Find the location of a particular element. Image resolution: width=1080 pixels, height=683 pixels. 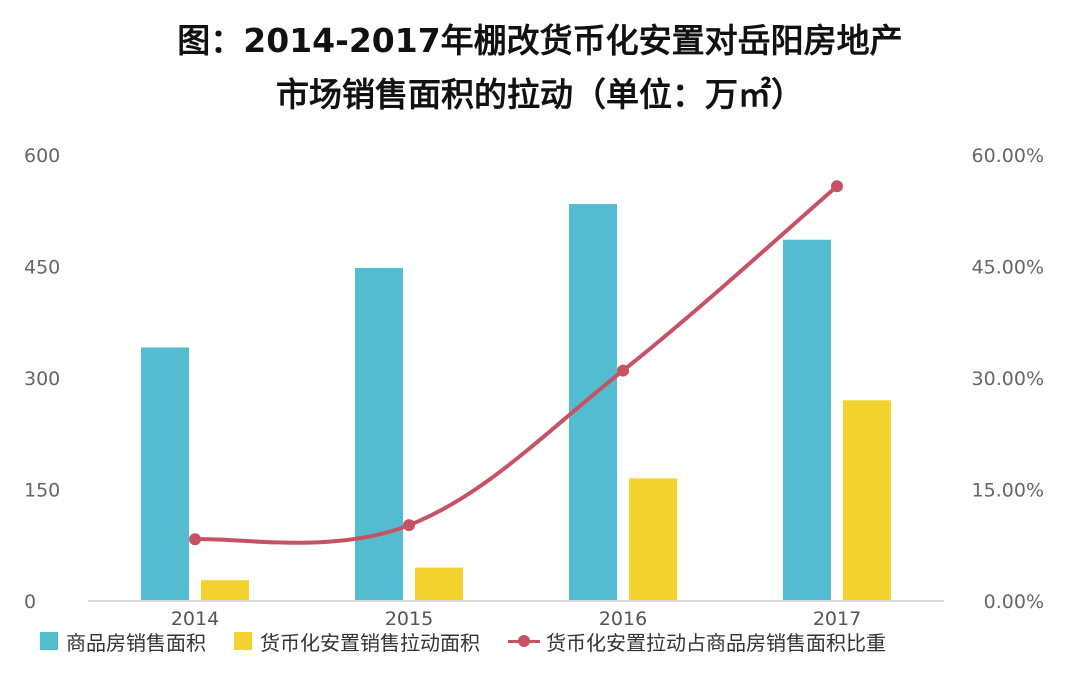

legend-swatch-sales-area is located at coordinates (49, 641).